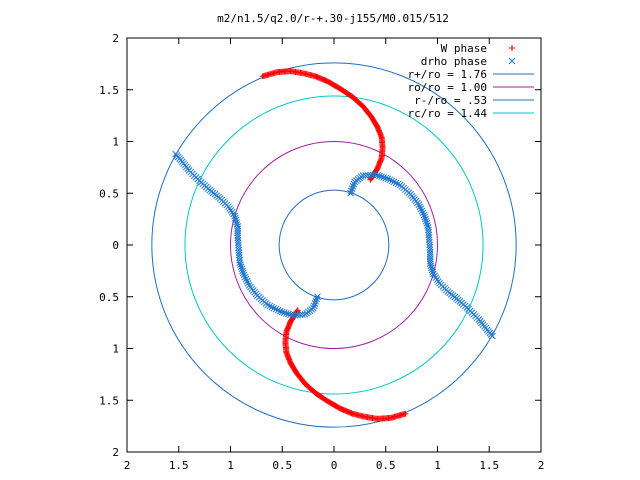 The width and height of the screenshot is (640, 480). Describe the element at coordinates (464, 48) in the screenshot. I see `legend-label: W phase` at that location.